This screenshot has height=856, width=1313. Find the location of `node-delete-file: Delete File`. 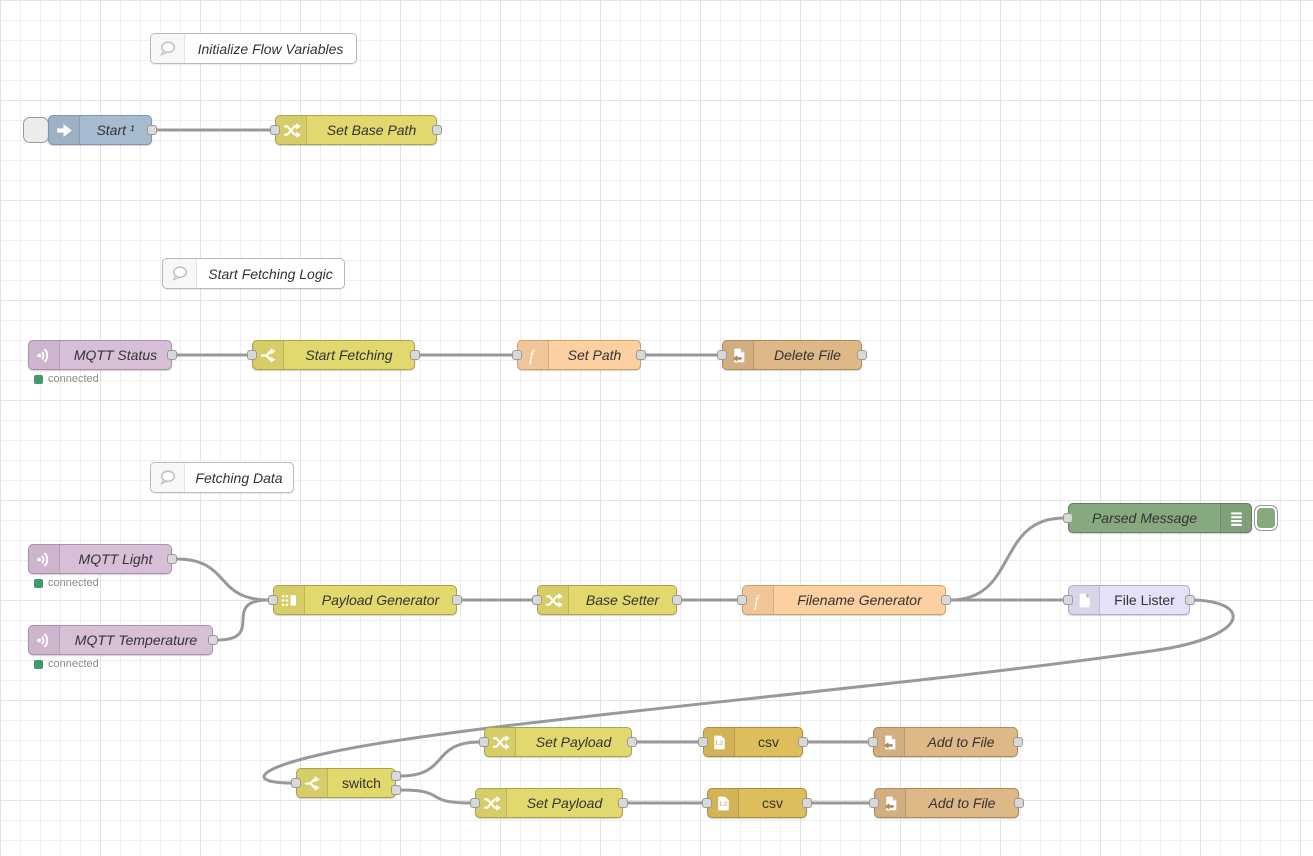

node-delete-file: Delete File is located at coordinates (792, 355).